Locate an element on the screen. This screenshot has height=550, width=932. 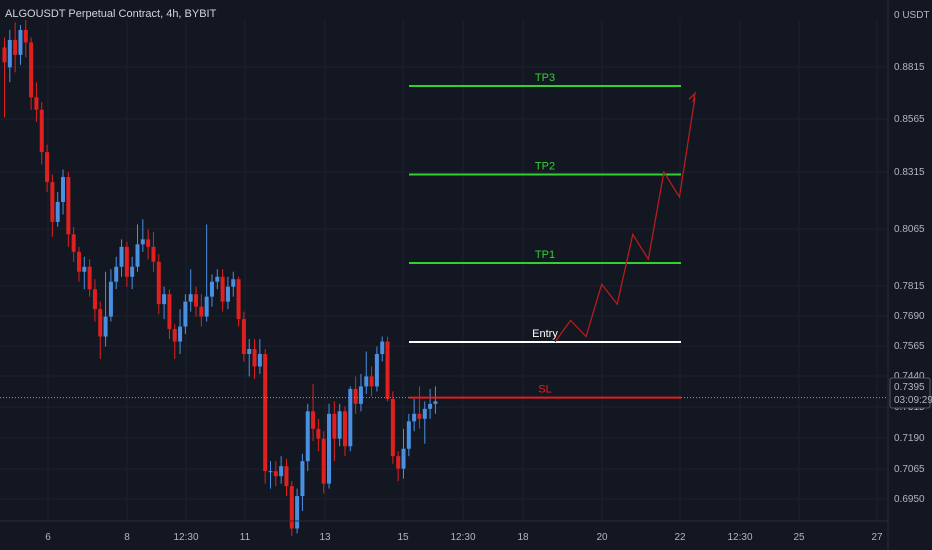
price-tick-label: 0.8065 is located at coordinates (909, 229).